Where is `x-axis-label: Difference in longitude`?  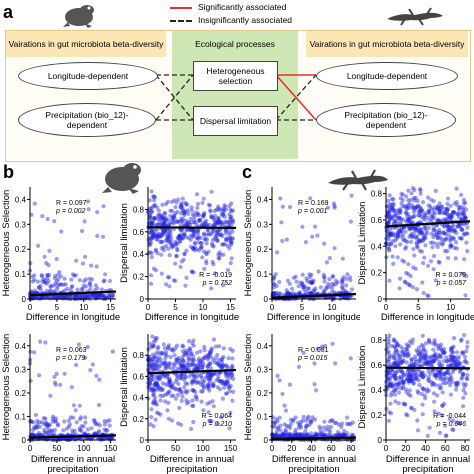
x-axis-label: Difference in longitude is located at coordinates (313, 317).